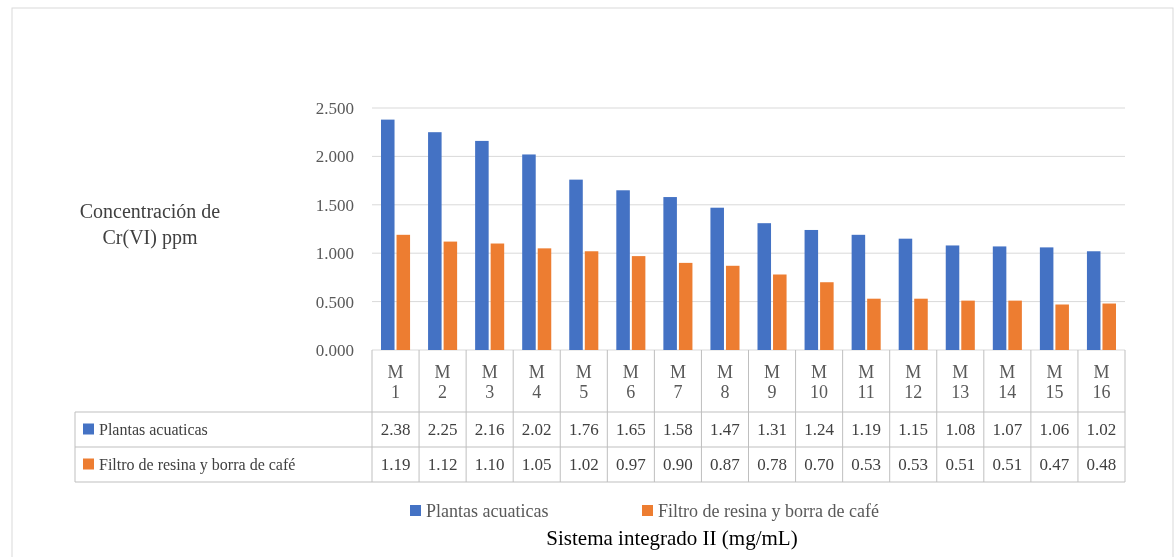 This screenshot has height=557, width=1175. I want to click on data-label: 0.47, so click(1054, 465).